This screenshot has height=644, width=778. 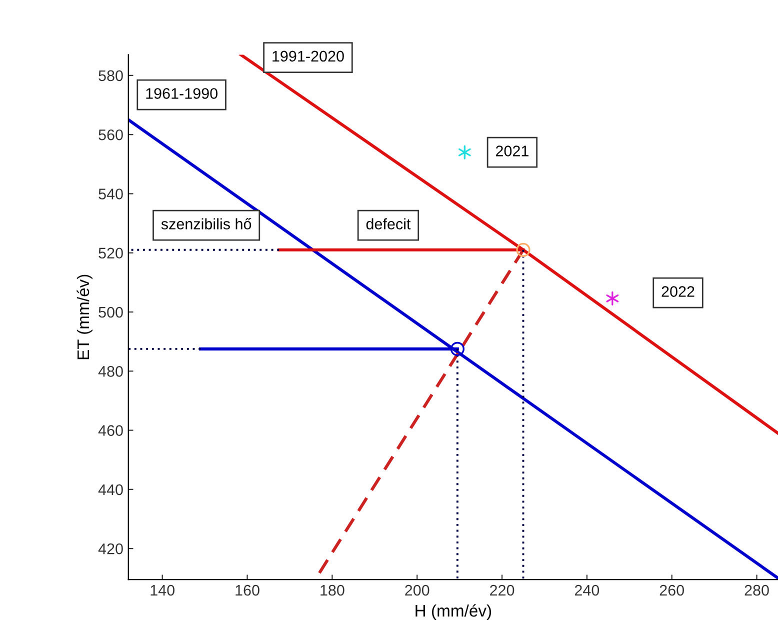 I want to click on x-tick-label: 260, so click(x=672, y=590).